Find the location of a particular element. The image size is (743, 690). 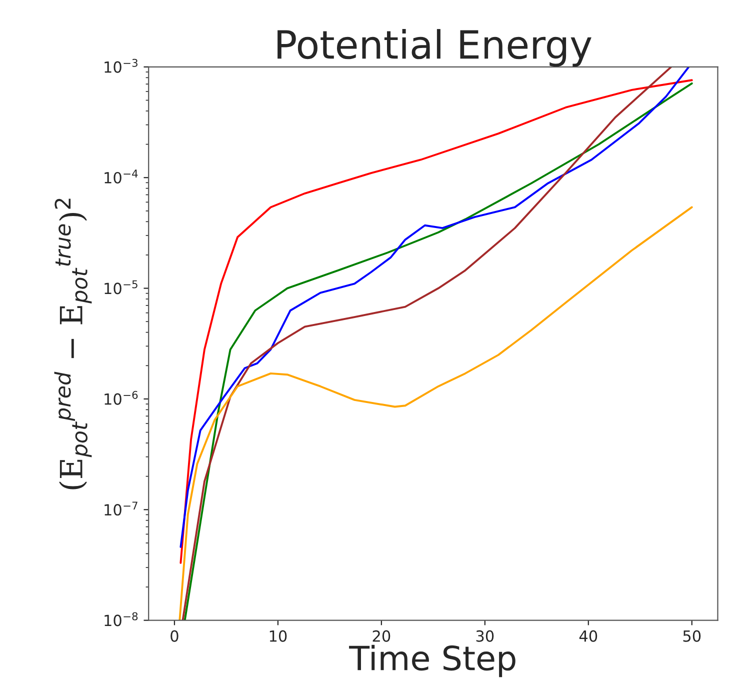

y-tick-label: 10$^{−6}$ is located at coordinates (121, 397).